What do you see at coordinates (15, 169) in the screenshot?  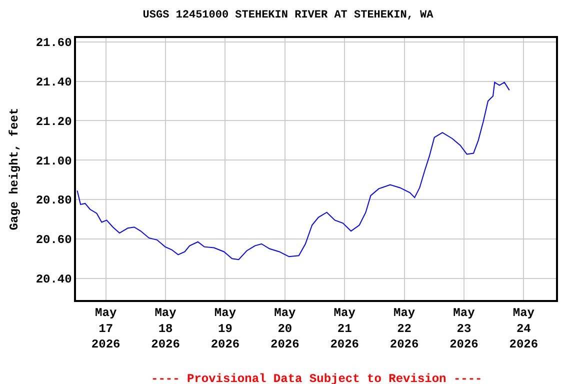 I see `y-axis-title: Gage height, feet` at bounding box center [15, 169].